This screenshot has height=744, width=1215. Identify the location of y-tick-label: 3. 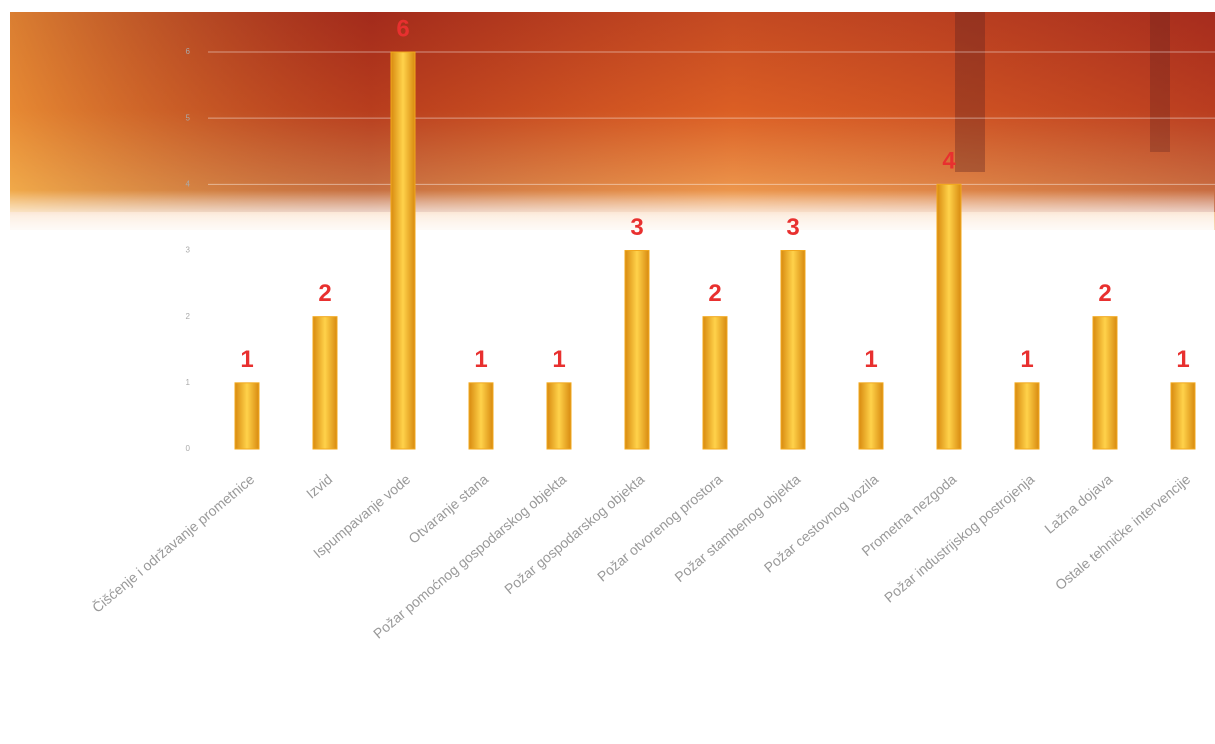
(188, 250).